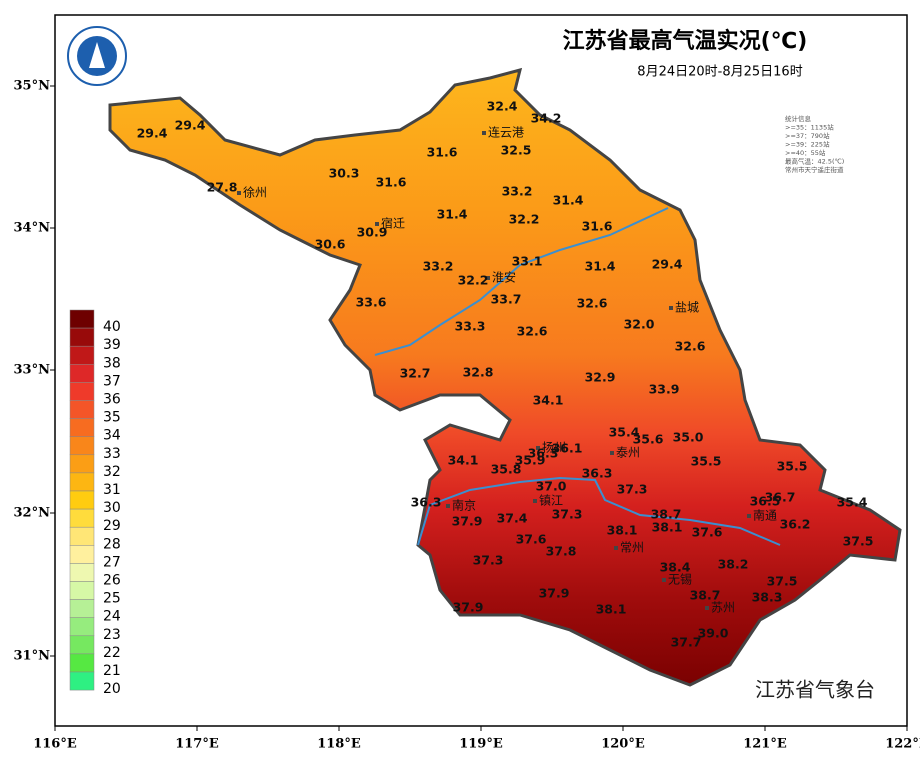  What do you see at coordinates (112, 617) in the screenshot?
I see `legend-label: 24` at bounding box center [112, 617].